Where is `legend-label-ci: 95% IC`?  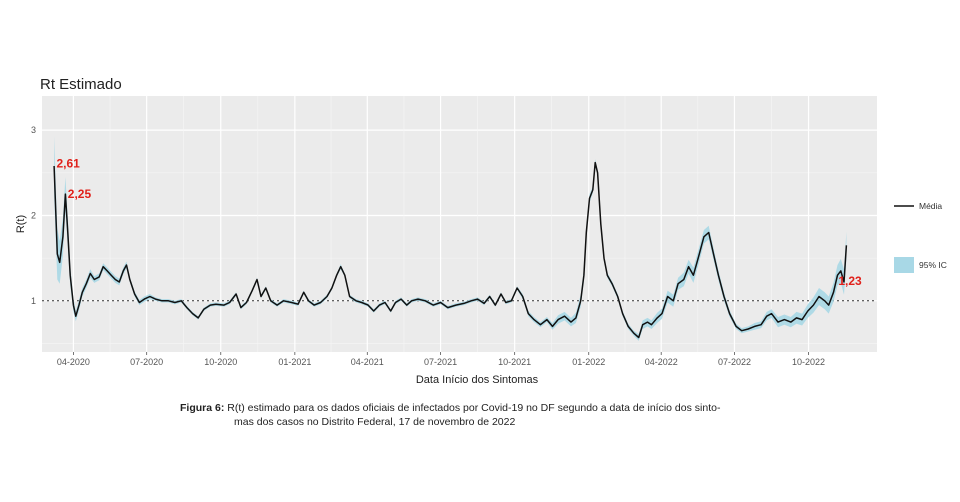
legend-label-ci: 95% IC is located at coordinates (933, 265).